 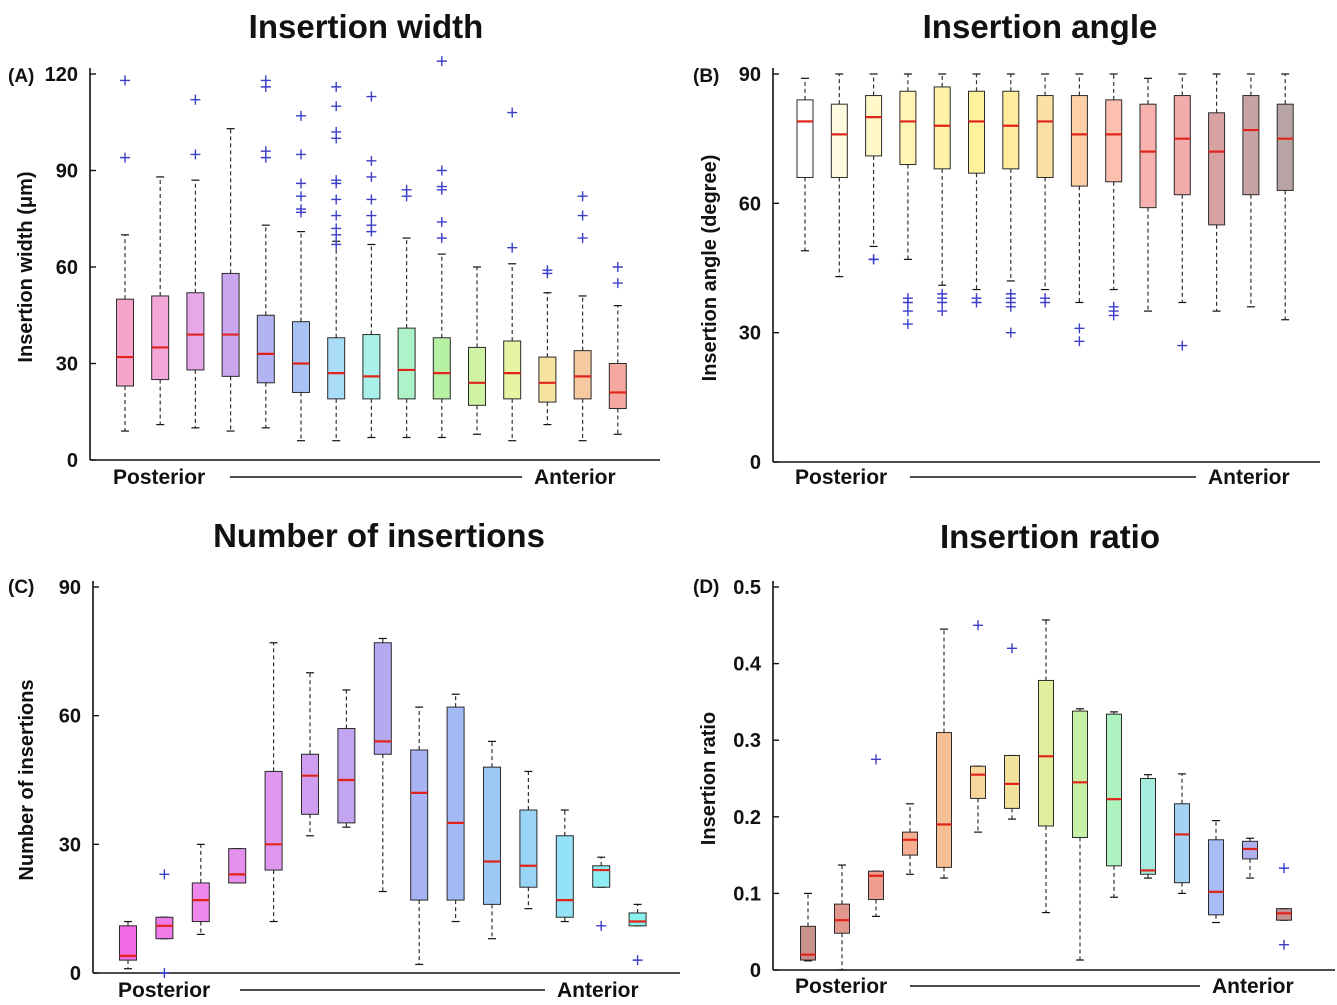 What do you see at coordinates (747, 894) in the screenshot?
I see `y-tick-label: 0.1` at bounding box center [747, 894].